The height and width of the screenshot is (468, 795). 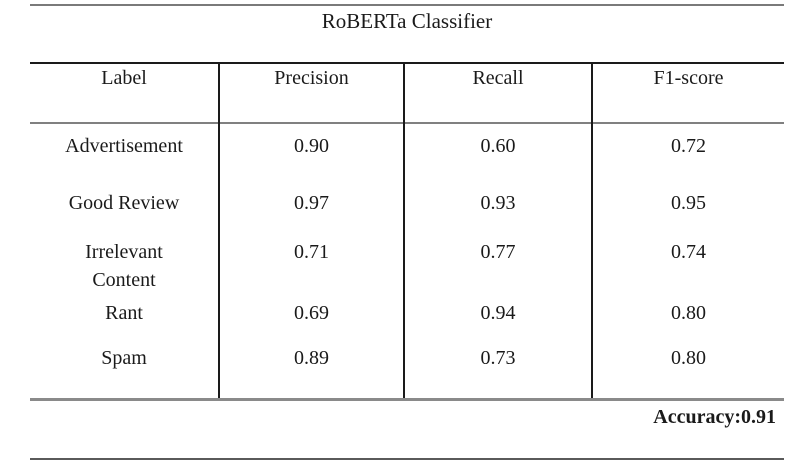 What do you see at coordinates (497, 152) in the screenshot?
I see `cell-recall: 0.60` at bounding box center [497, 152].